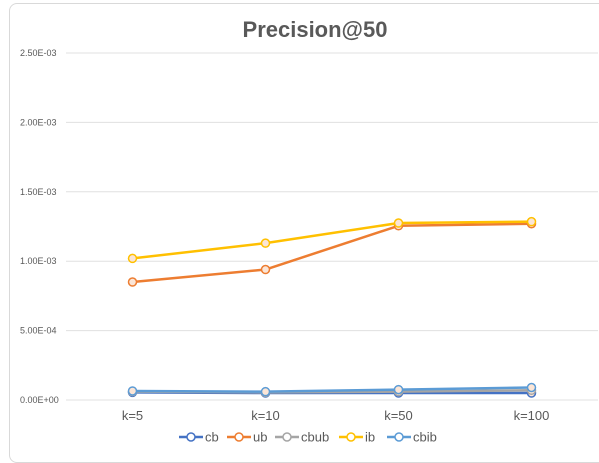 The image size is (599, 463). What do you see at coordinates (38, 261) in the screenshot?
I see `y-tick-label: 1.00E-03` at bounding box center [38, 261].